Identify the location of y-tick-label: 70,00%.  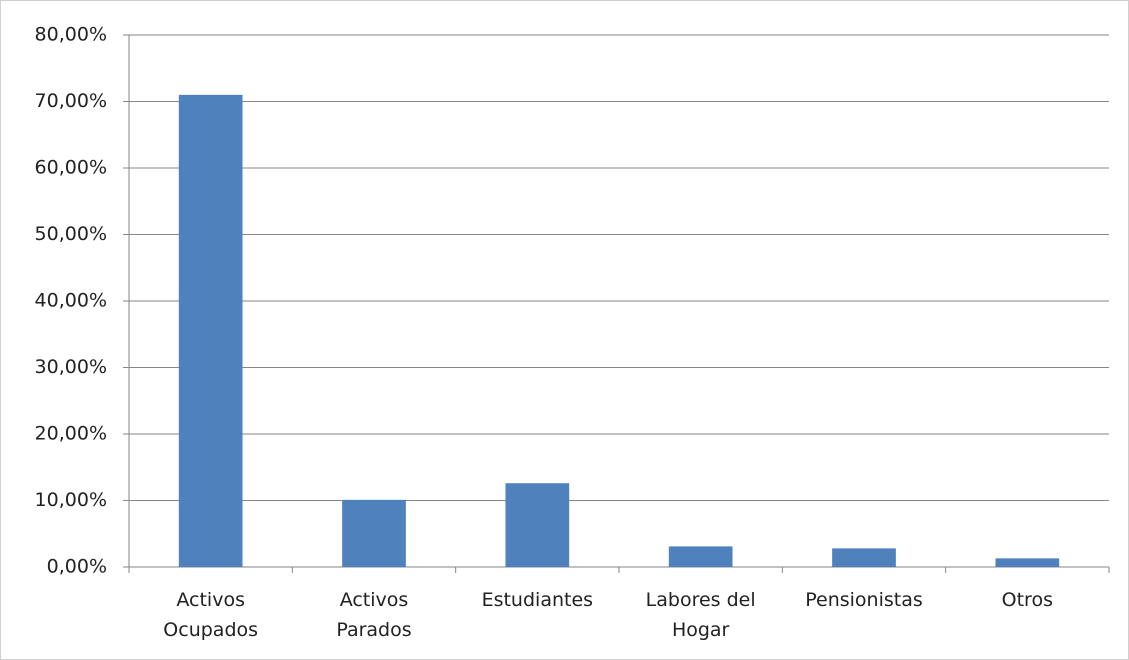
(71, 101).